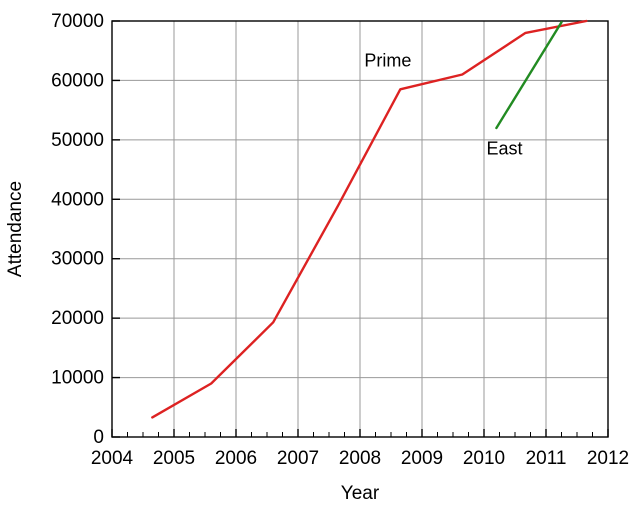  What do you see at coordinates (77, 318) in the screenshot?
I see `y-tick-label-20000: 20000` at bounding box center [77, 318].